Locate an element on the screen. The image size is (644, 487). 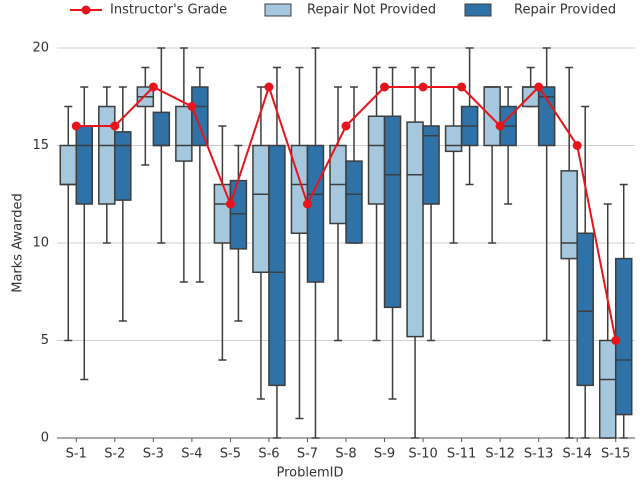
x-tick-label: S-12 is located at coordinates (500, 454).